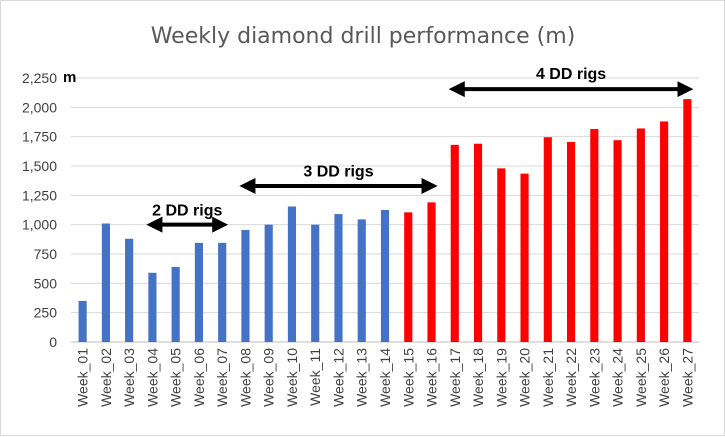  I want to click on y-tick-label: 750, so click(46, 254).